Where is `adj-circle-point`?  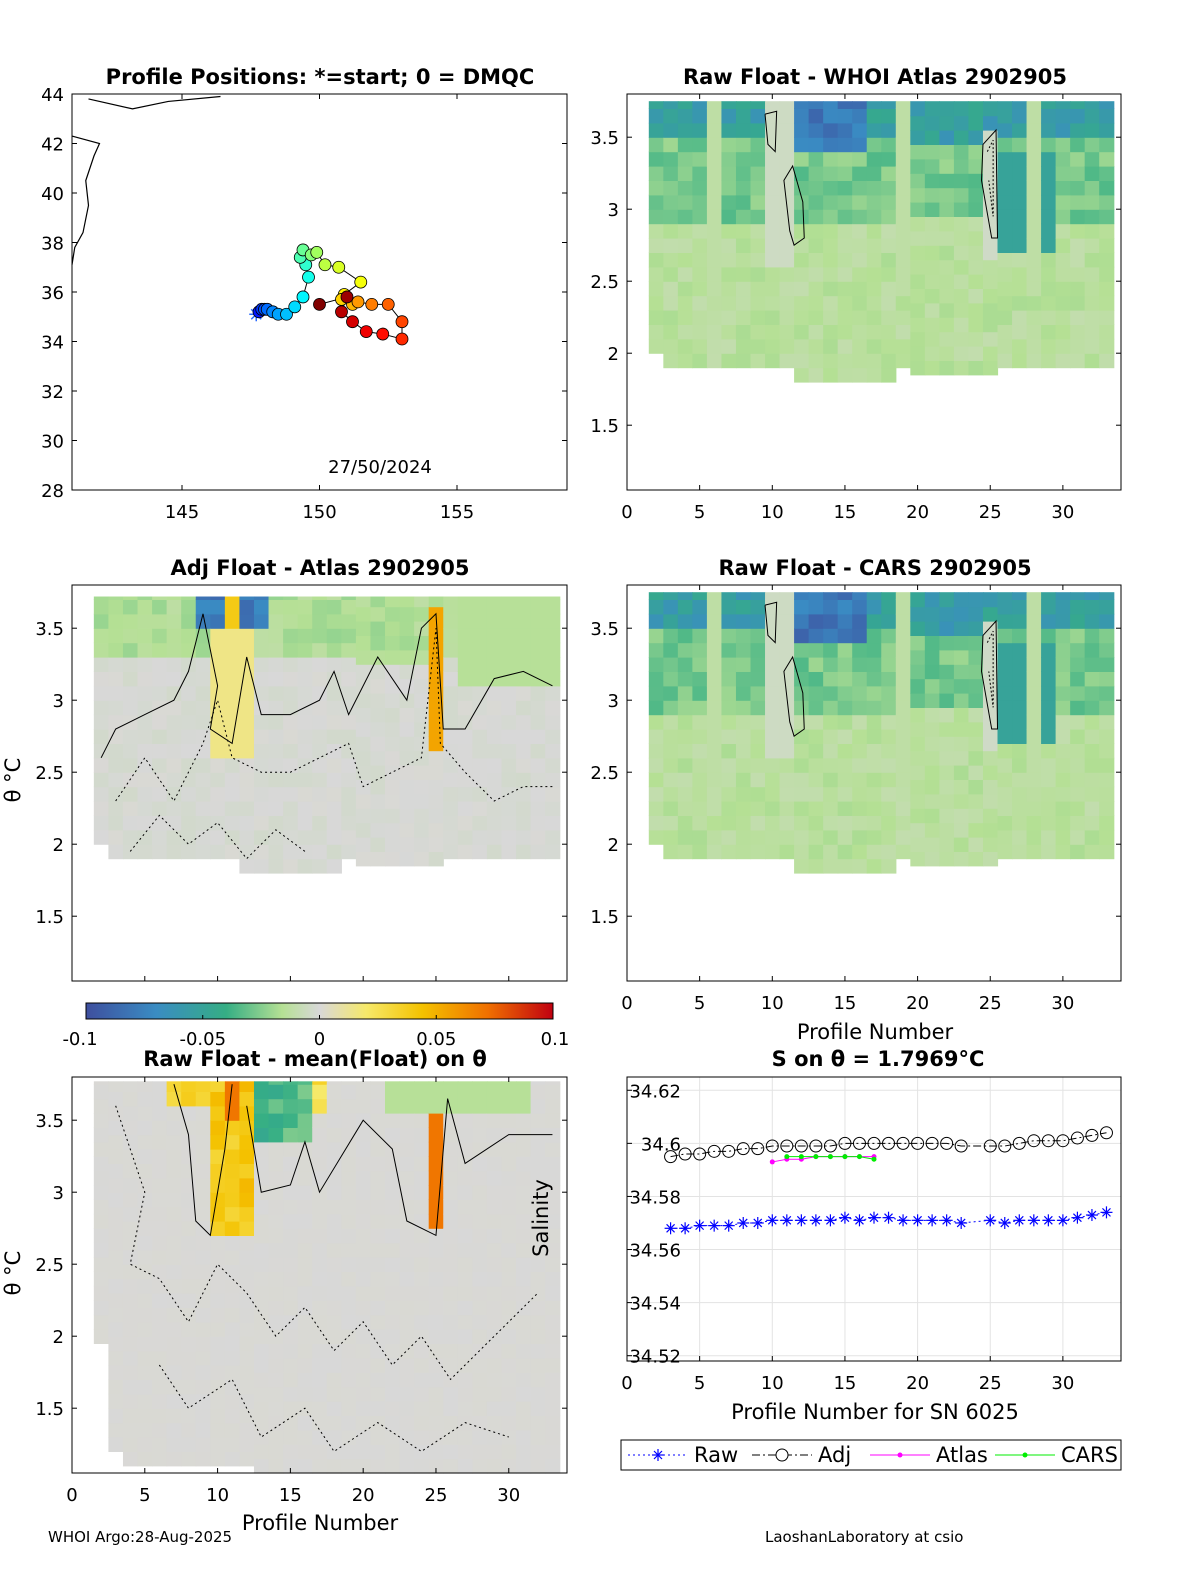
adj-circle-point is located at coordinates (1034, 1141).